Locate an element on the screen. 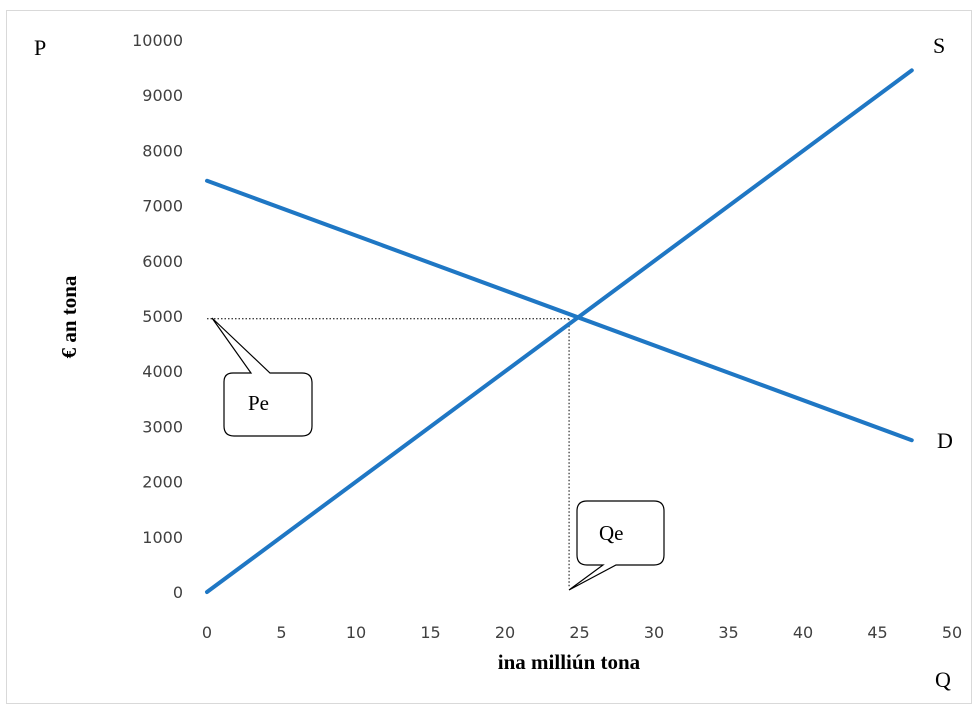 The width and height of the screenshot is (978, 711). x-tick-label: 10 is located at coordinates (356, 632).